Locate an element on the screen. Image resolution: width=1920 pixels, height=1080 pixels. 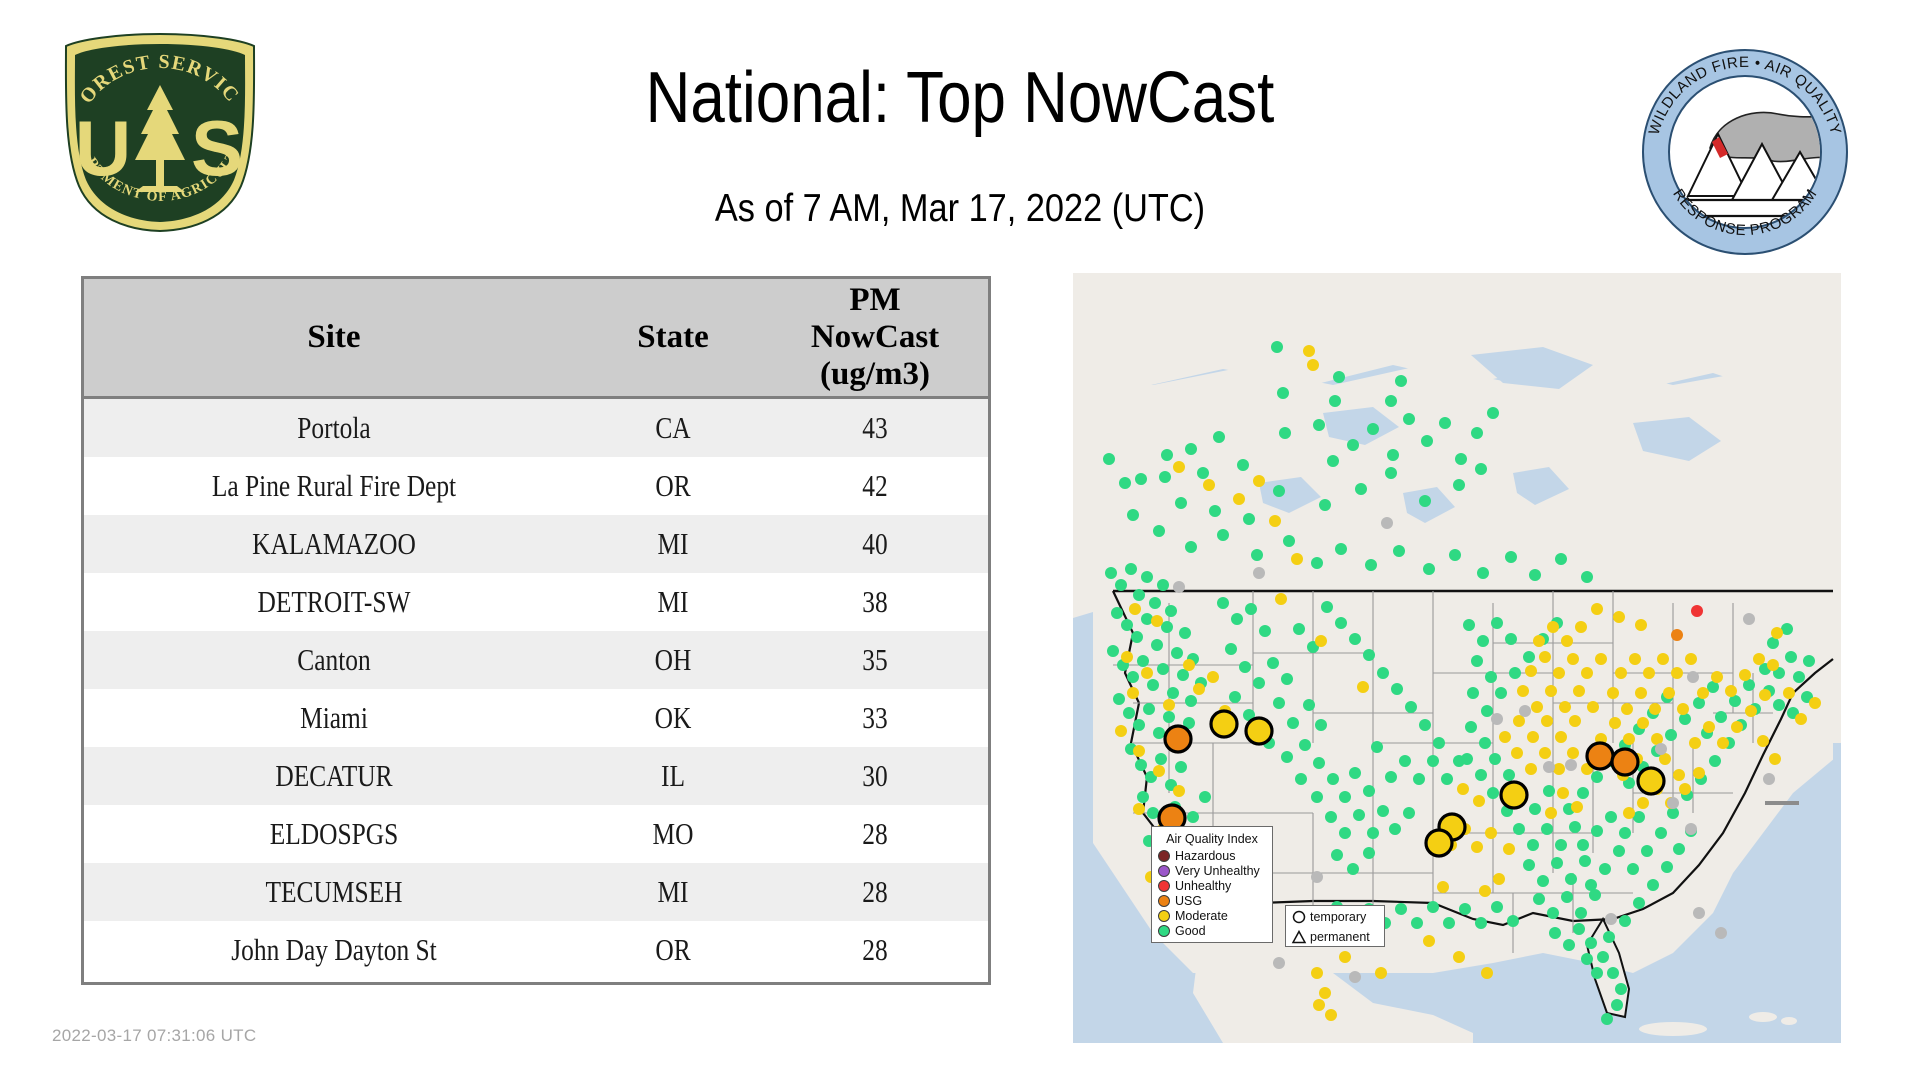
cell-site: Portola is located at coordinates (334, 427).